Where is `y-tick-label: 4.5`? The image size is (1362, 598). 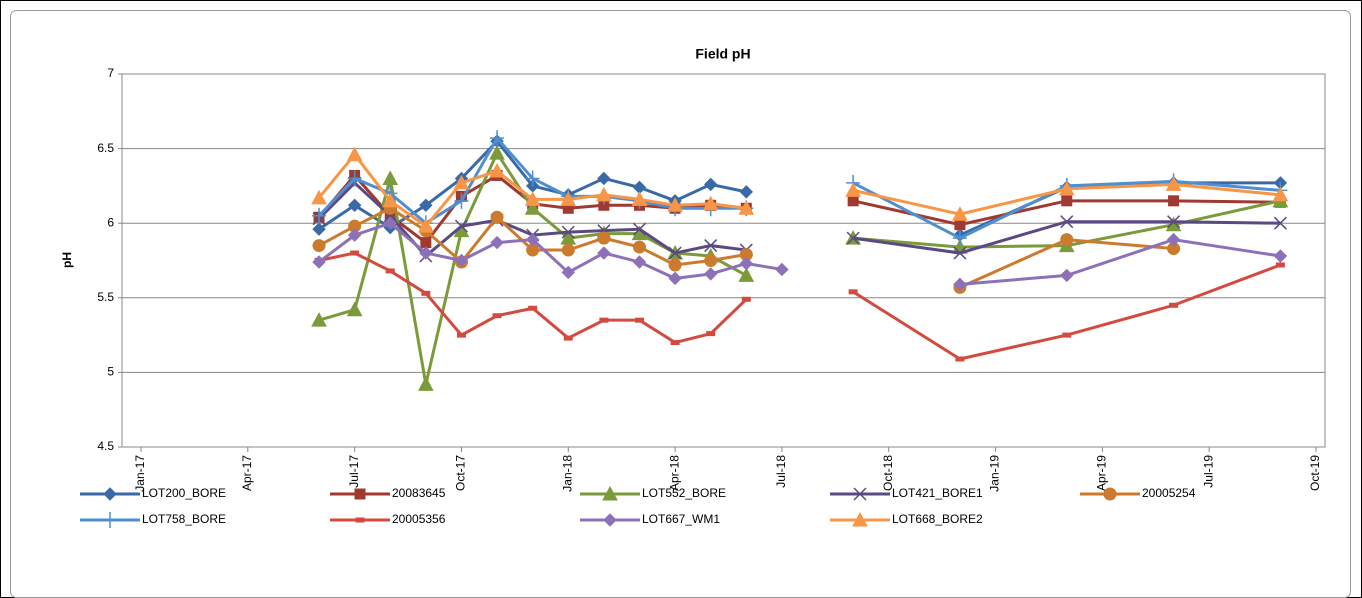
y-tick-label: 4.5 is located at coordinates (105, 446).